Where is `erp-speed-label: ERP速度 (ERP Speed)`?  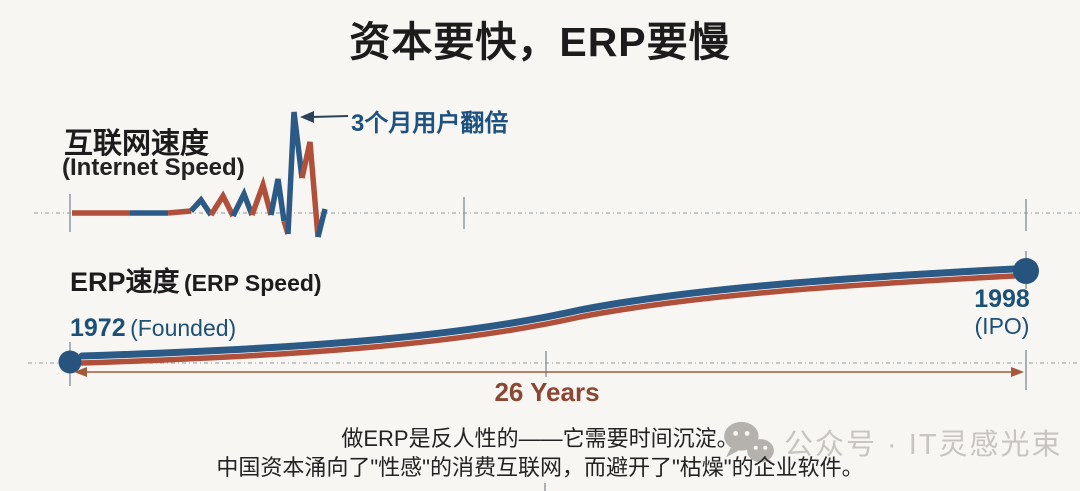
erp-speed-label: ERP速度 (ERP Speed) is located at coordinates (196, 279).